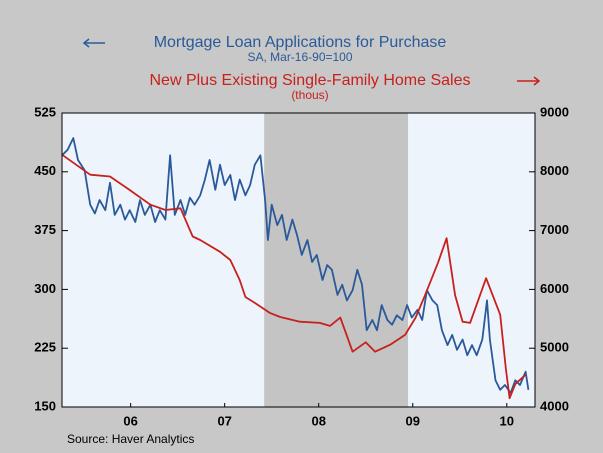  Describe the element at coordinates (299, 57) in the screenshot. I see `chart-subtitle: SA, Mar-16-90=100` at that location.